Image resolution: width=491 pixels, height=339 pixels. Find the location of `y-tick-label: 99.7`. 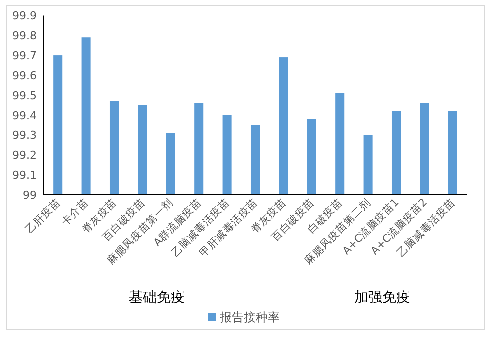

y-tick-label: 99.7 is located at coordinates (24, 56).